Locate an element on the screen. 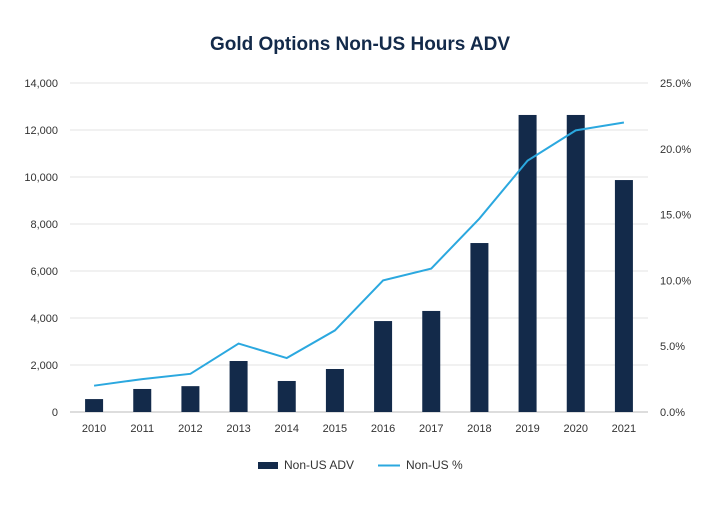 This screenshot has width=720, height=505. y-tick-label: 6,000 is located at coordinates (44, 272).